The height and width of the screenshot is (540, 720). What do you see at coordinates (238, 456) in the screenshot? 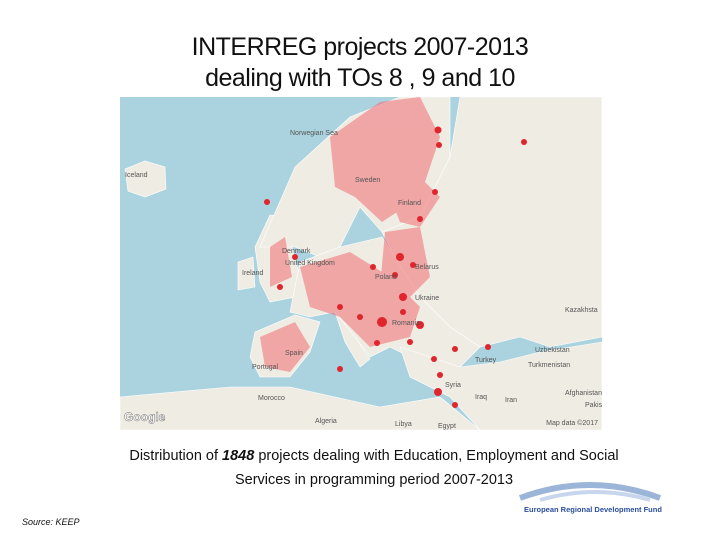
I see `project-count: 1848` at bounding box center [238, 456].